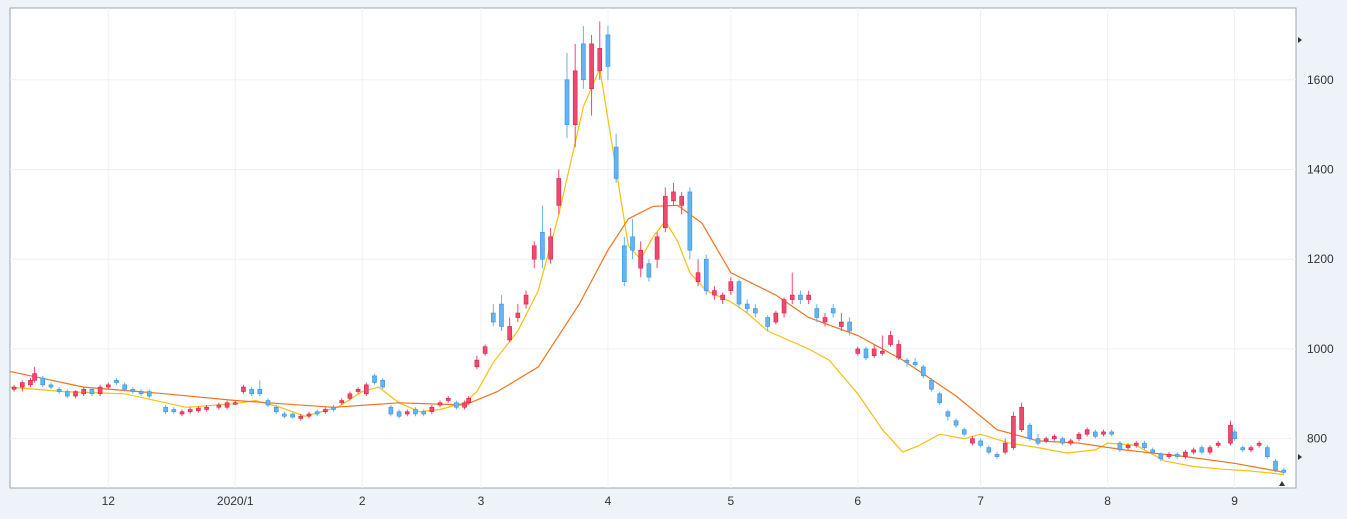  I want to click on x-tick-label: 5, so click(730, 501).